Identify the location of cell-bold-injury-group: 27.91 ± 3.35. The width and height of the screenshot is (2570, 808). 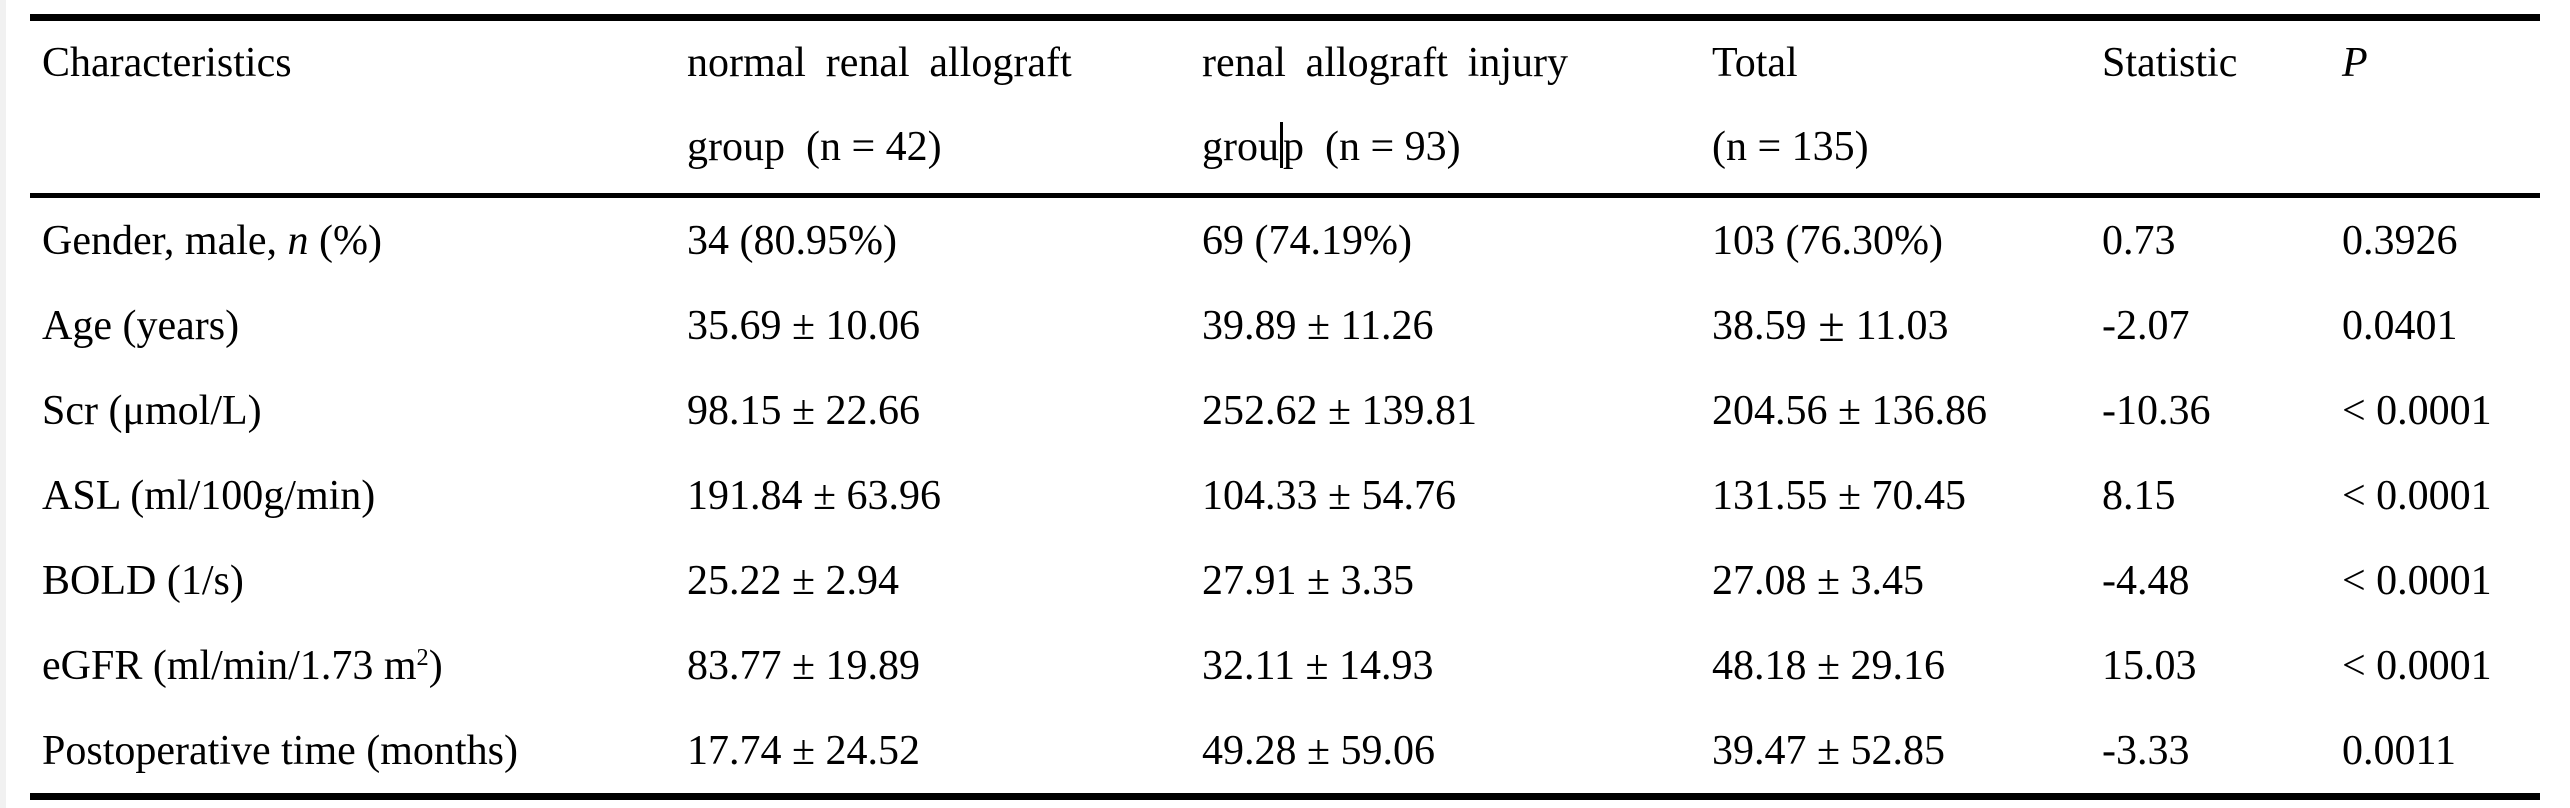
(1308, 580).